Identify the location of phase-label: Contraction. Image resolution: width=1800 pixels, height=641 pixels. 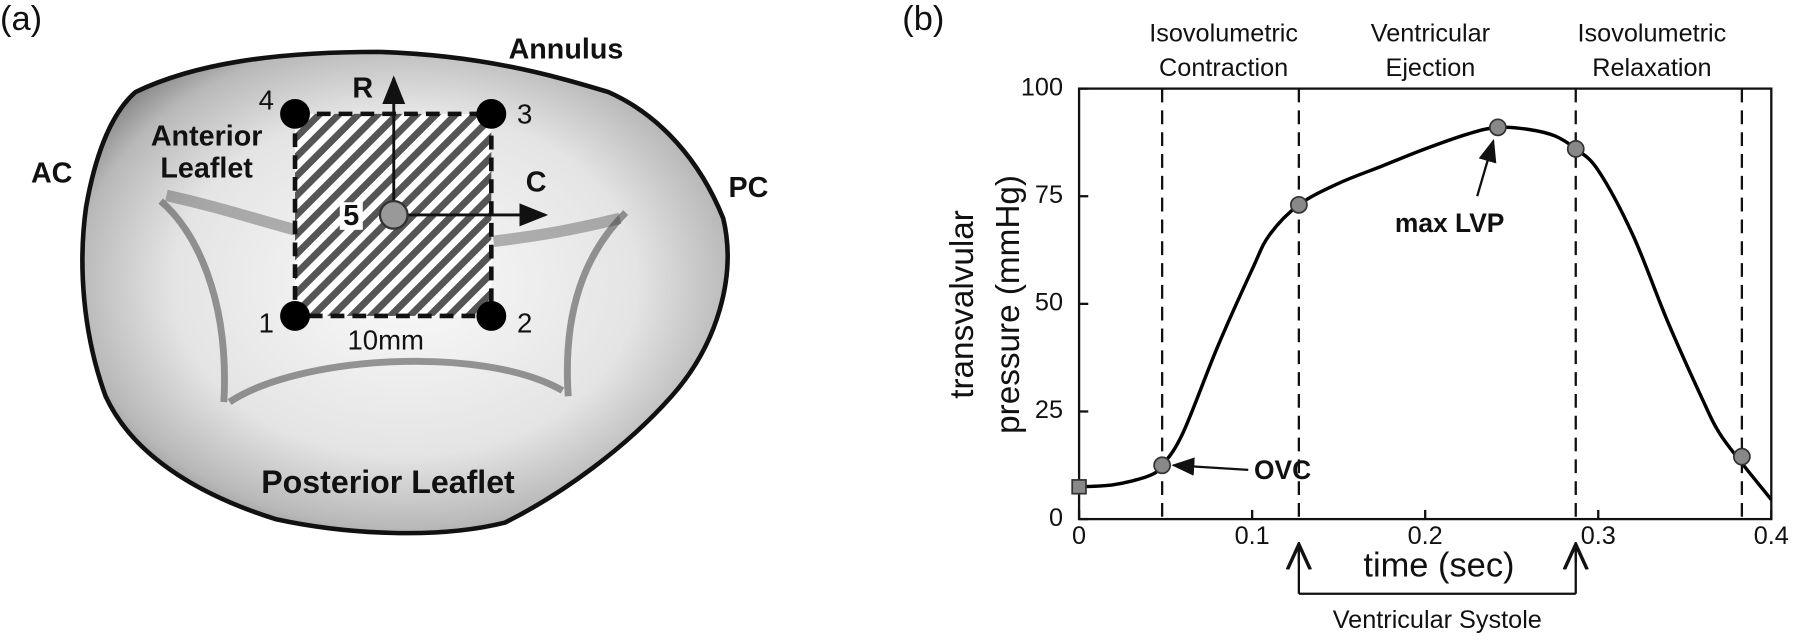
(1223, 68).